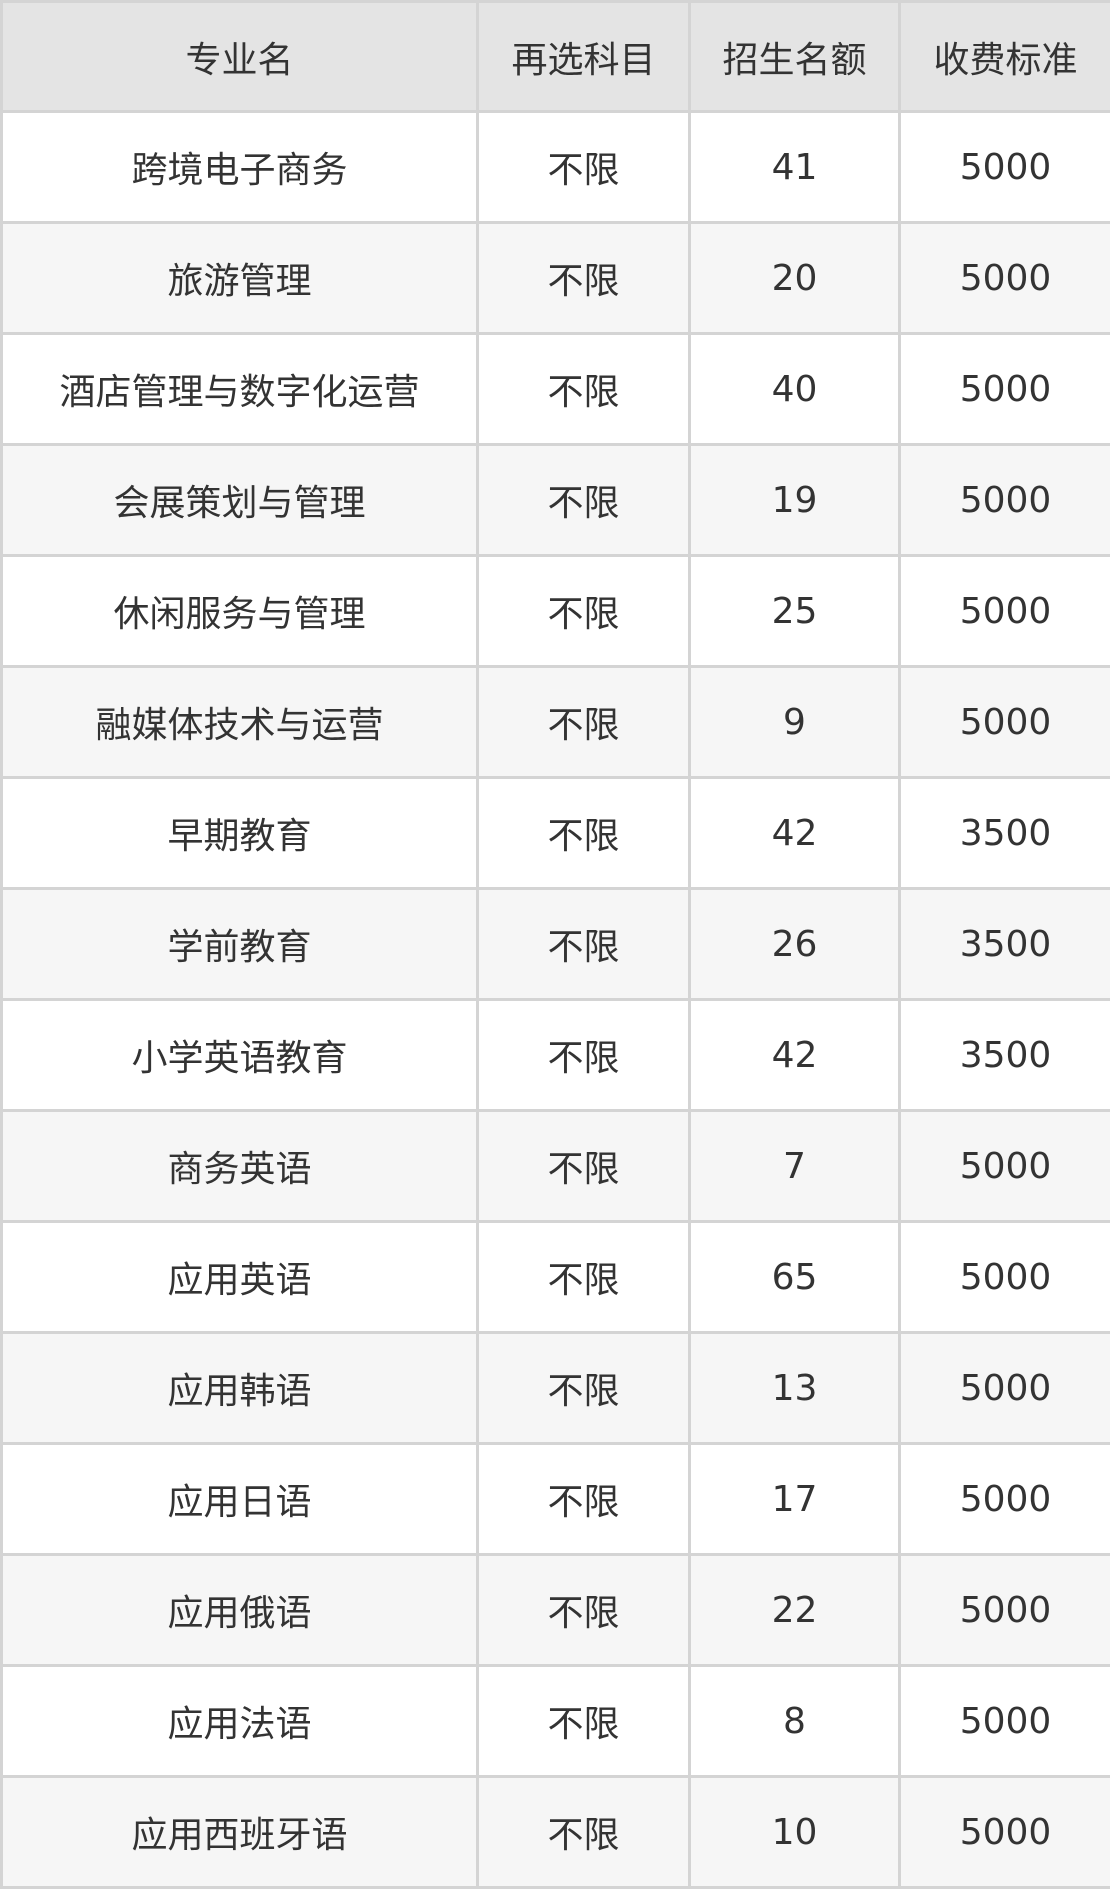 This screenshot has height=1890, width=1110. I want to click on header-quota: 招生名额, so click(794, 56).